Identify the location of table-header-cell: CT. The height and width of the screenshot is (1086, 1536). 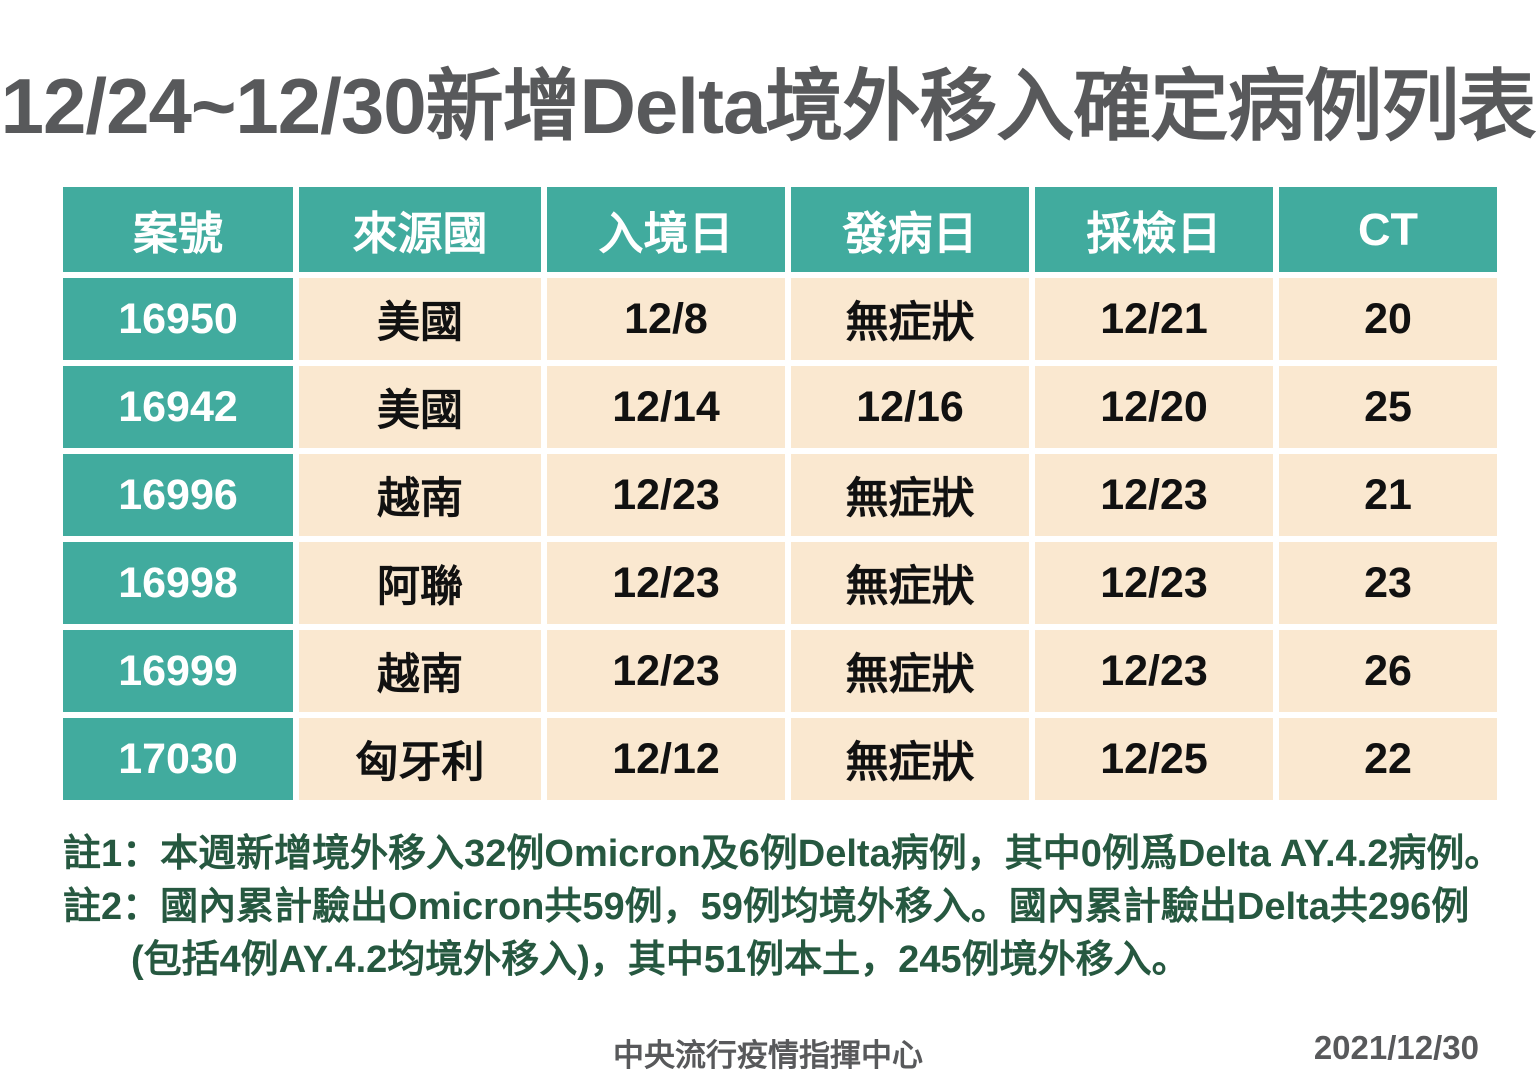
(1388, 229).